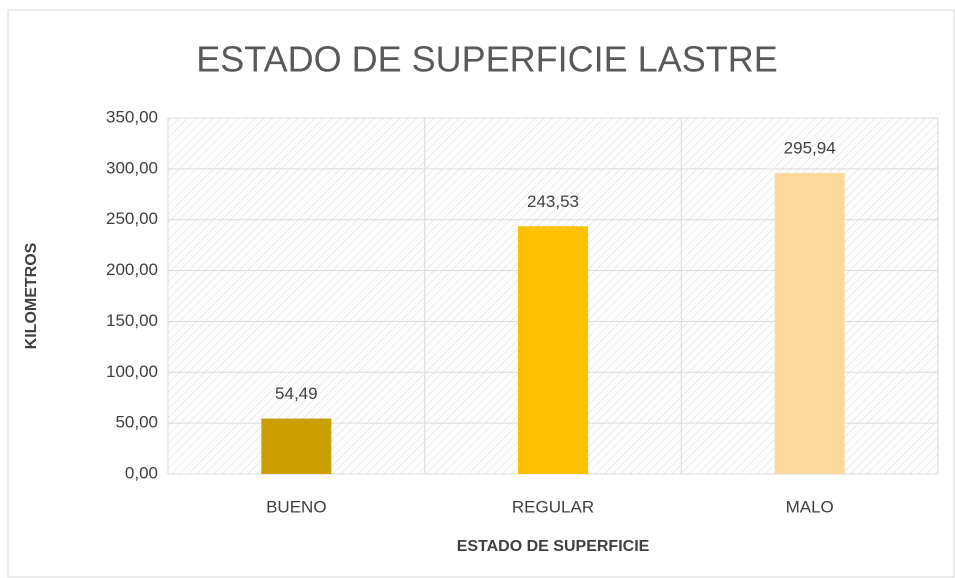 The width and height of the screenshot is (955, 578). What do you see at coordinates (296, 506) in the screenshot?
I see `x-tick-label: BUENO` at bounding box center [296, 506].